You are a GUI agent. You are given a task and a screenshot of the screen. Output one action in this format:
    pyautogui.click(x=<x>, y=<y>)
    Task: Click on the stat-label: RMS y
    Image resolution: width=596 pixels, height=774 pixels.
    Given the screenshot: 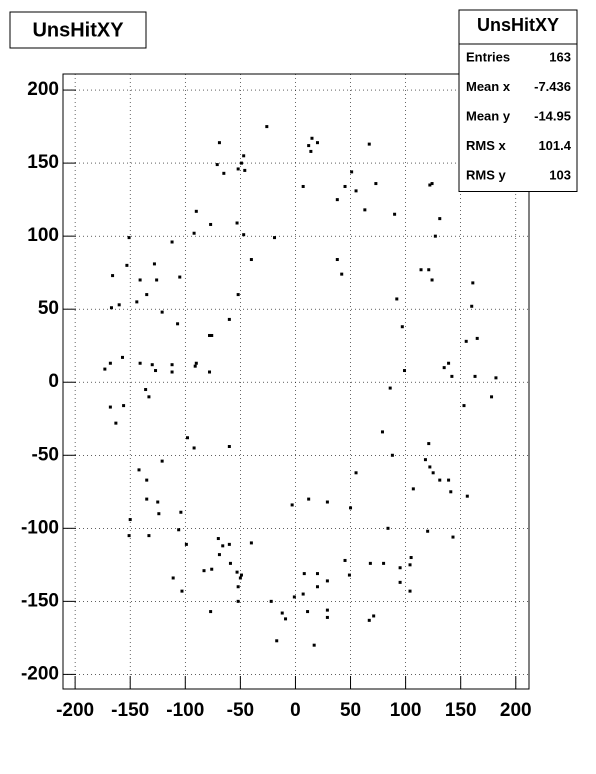 What is the action you would take?
    pyautogui.click(x=486, y=174)
    